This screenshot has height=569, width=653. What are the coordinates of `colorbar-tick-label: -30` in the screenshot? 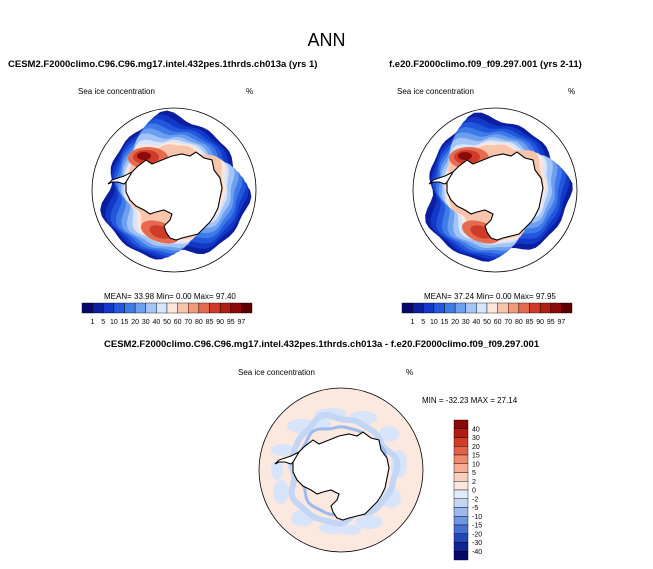 It's located at (477, 543).